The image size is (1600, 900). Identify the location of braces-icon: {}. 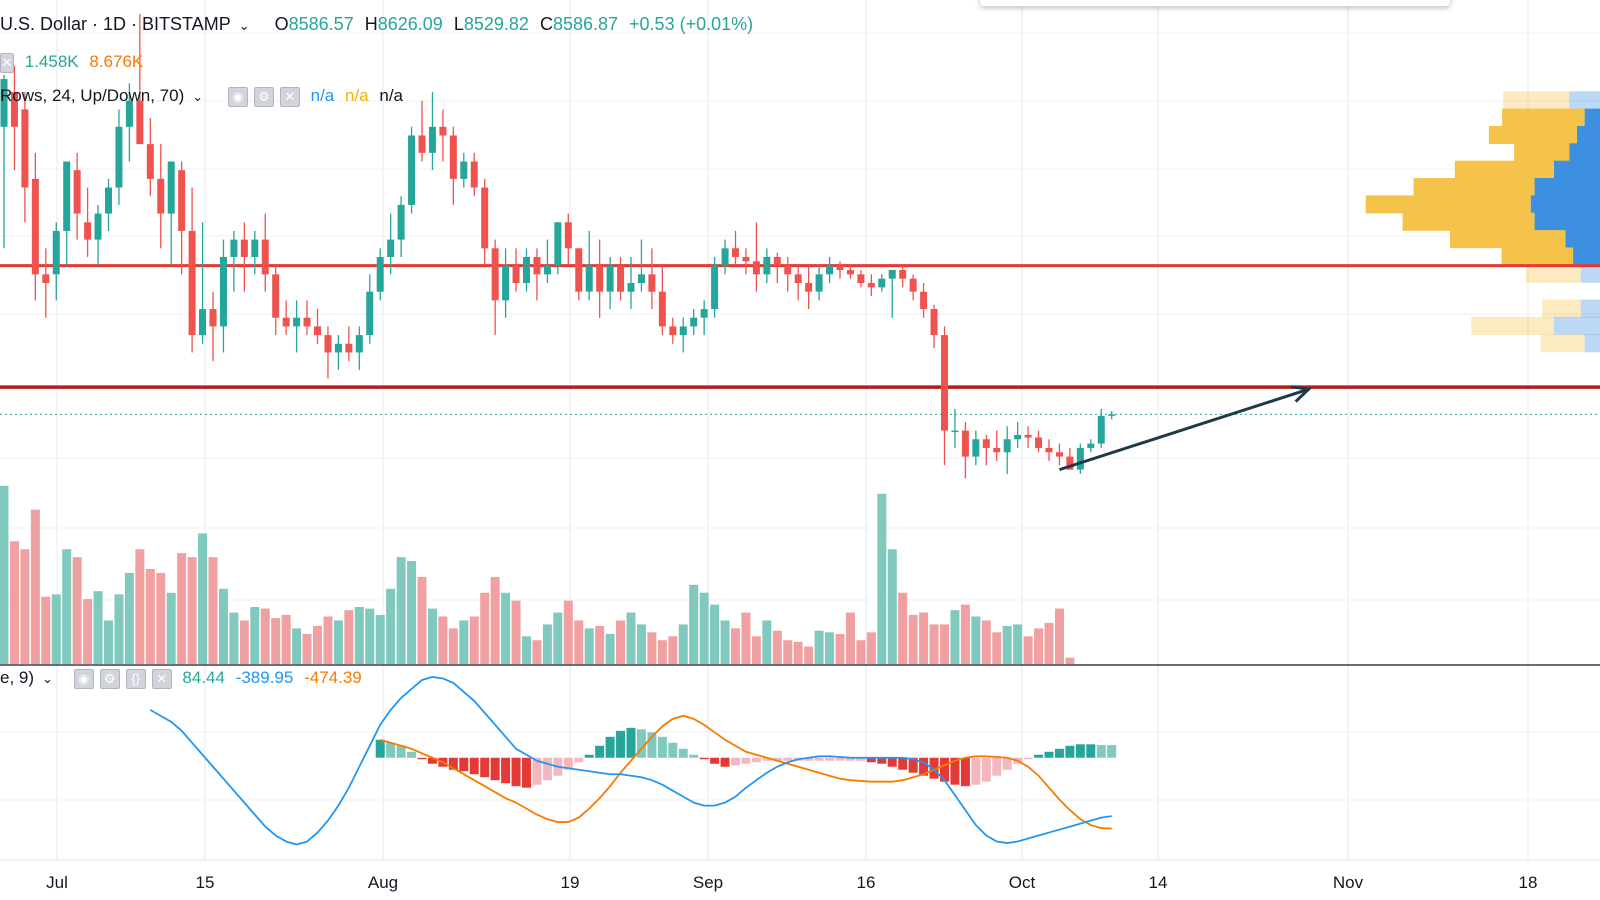
(135, 678).